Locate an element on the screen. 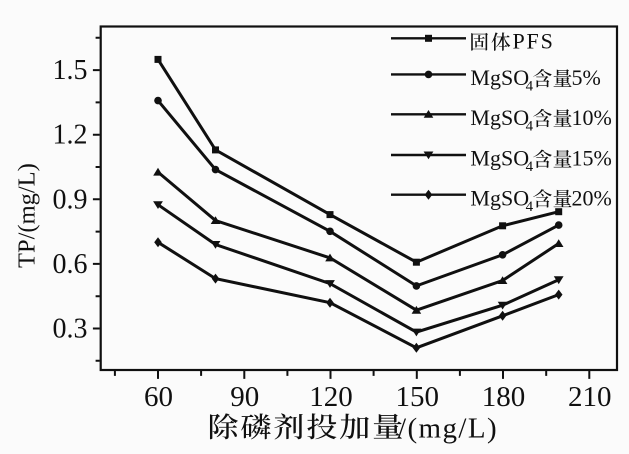 The image size is (629, 454). svg-text: 15% is located at coordinates (592, 158).